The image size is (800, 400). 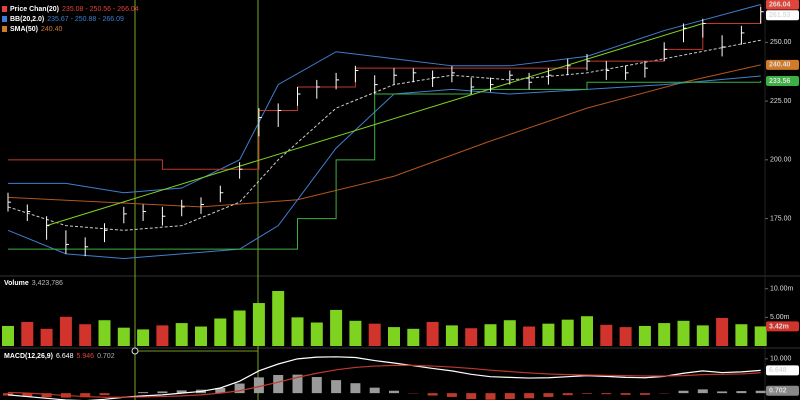 What do you see at coordinates (16, 283) in the screenshot?
I see `pane-title-name: Volume` at bounding box center [16, 283].